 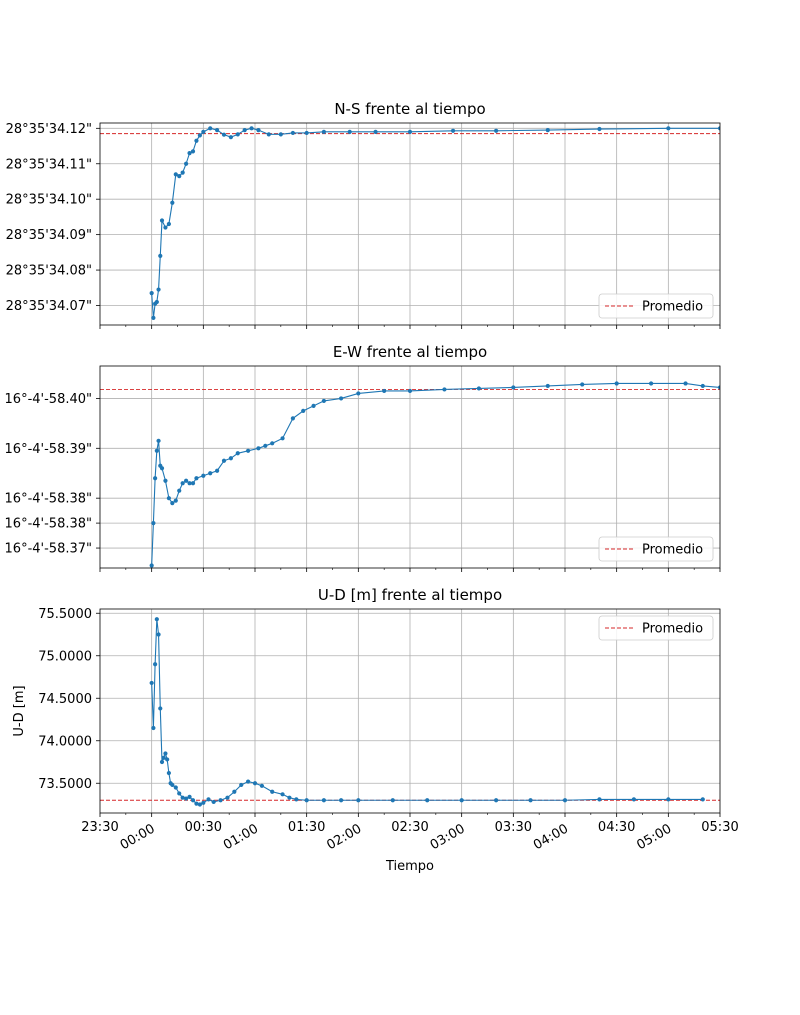 What do you see at coordinates (65, 656) in the screenshot?
I see `y-tick-label: 75.0000` at bounding box center [65, 656].